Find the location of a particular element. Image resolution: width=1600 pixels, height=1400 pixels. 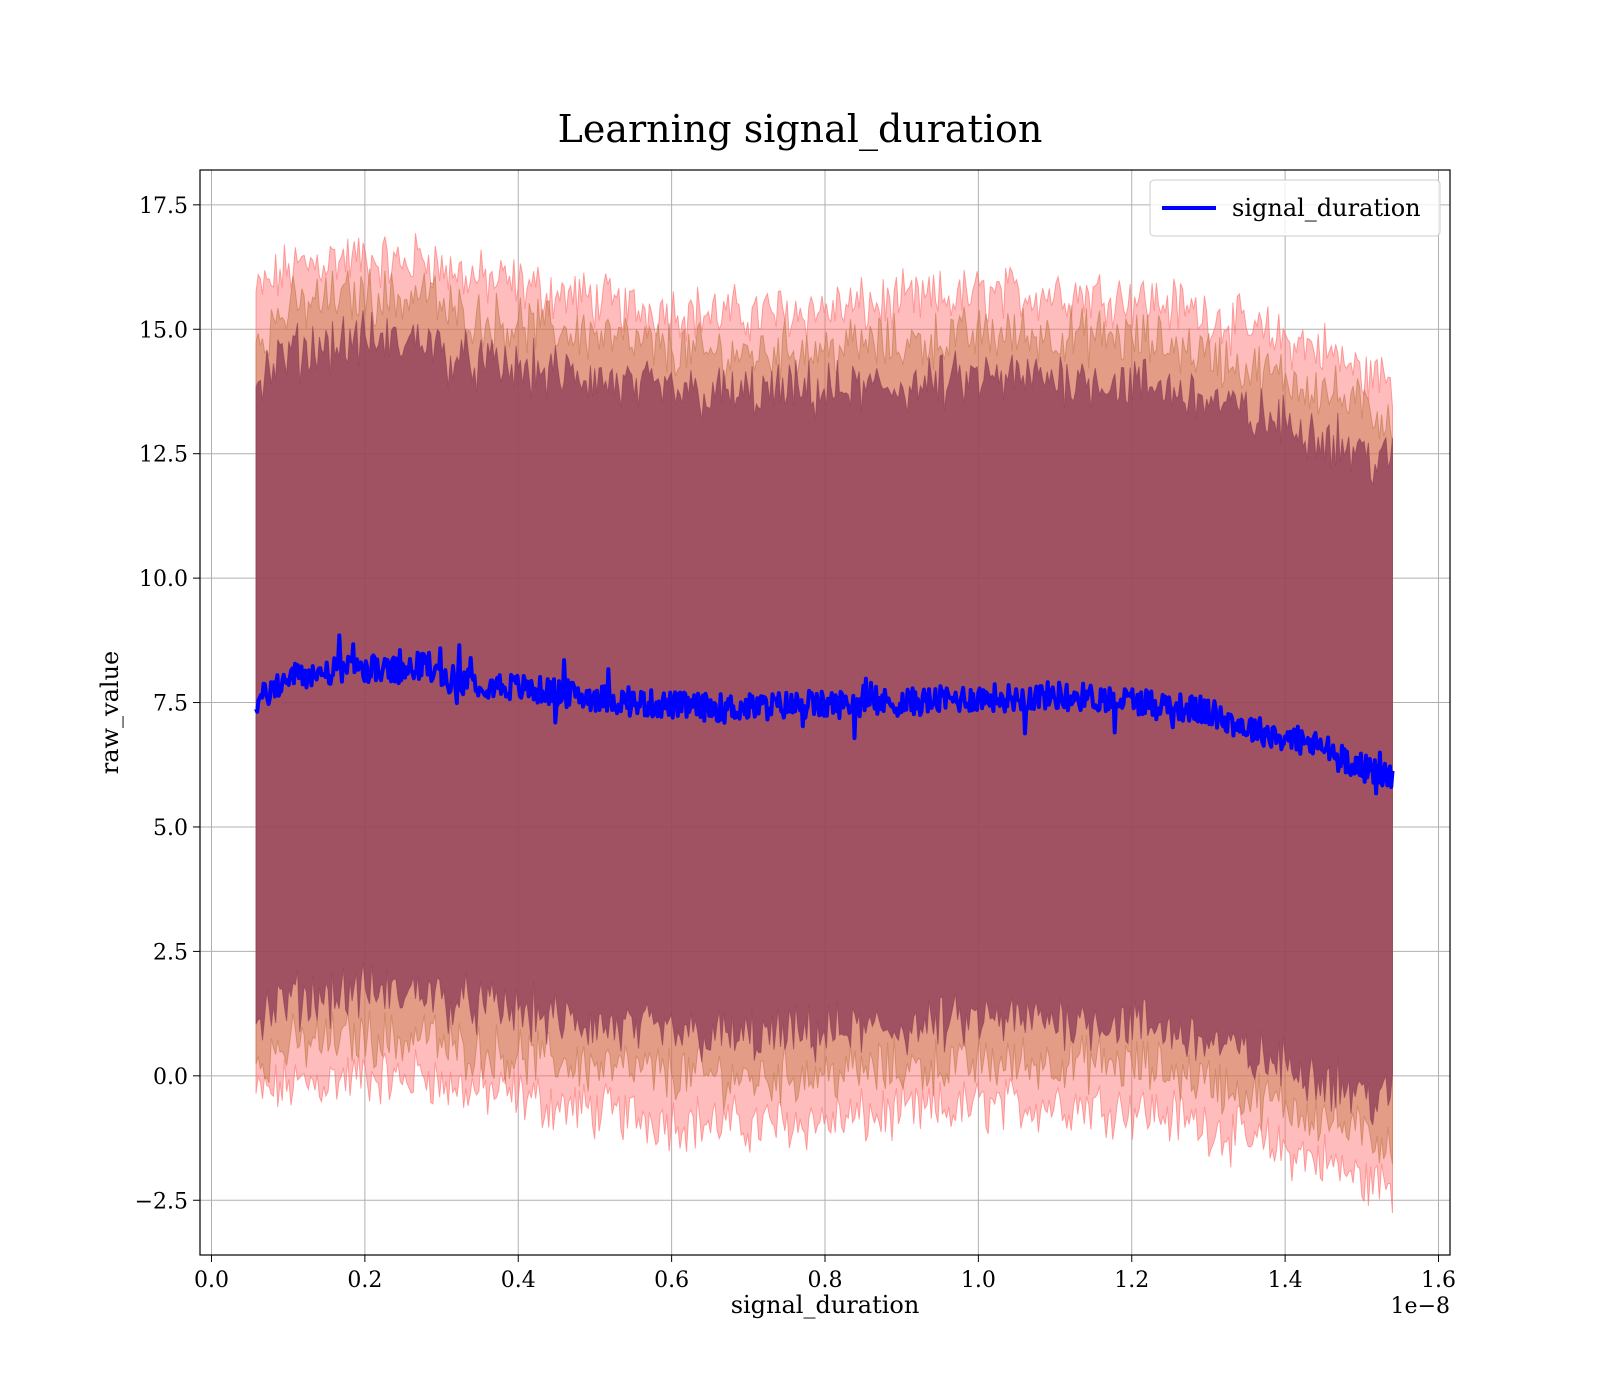

y-tick-label-6: 12.5 is located at coordinates (163, 455).